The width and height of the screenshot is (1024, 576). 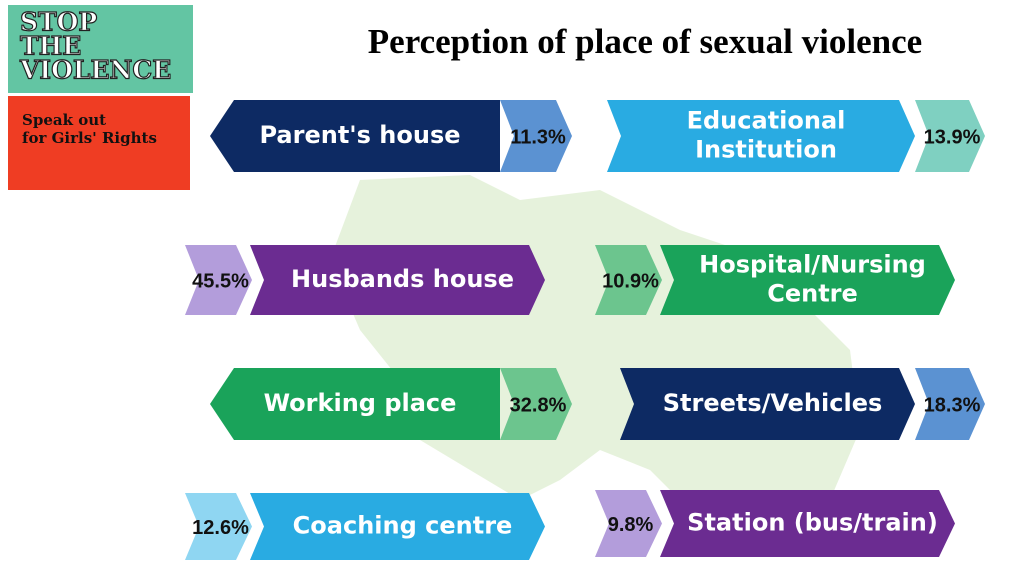 I want to click on item-label: Working place, so click(x=360, y=403).